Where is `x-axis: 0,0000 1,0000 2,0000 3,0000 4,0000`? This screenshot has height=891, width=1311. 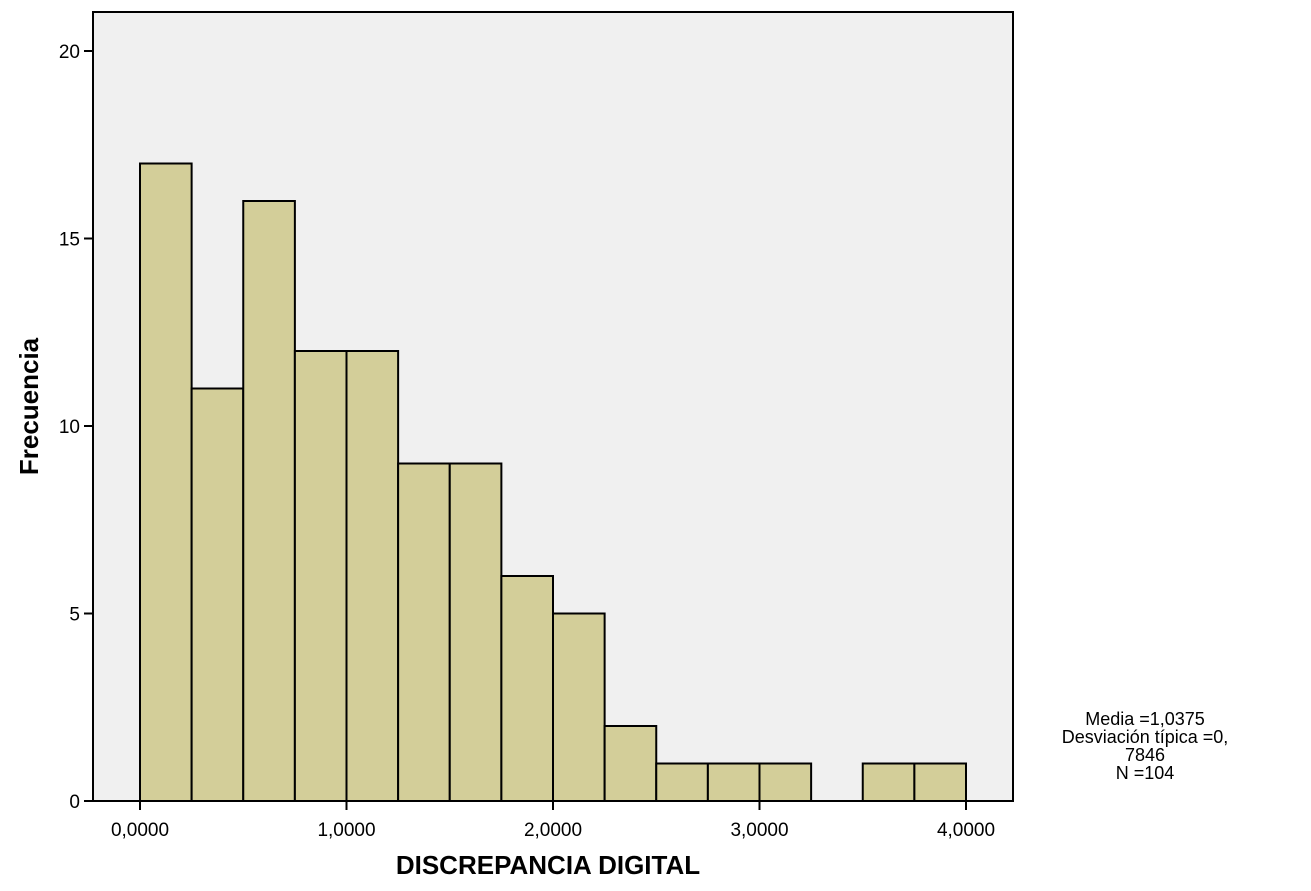 x-axis: 0,0000 1,0000 2,0000 3,0000 4,0000 is located at coordinates (553, 821).